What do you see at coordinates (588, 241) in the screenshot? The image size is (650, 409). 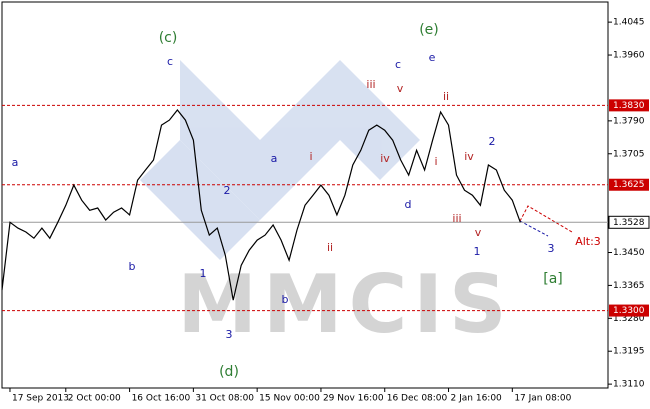 I see `wave-label: Alt:3` at bounding box center [588, 241].